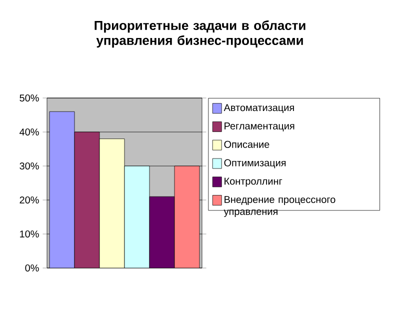 The width and height of the screenshot is (400, 320). I want to click on y-tick-label: 30%, so click(29, 166).